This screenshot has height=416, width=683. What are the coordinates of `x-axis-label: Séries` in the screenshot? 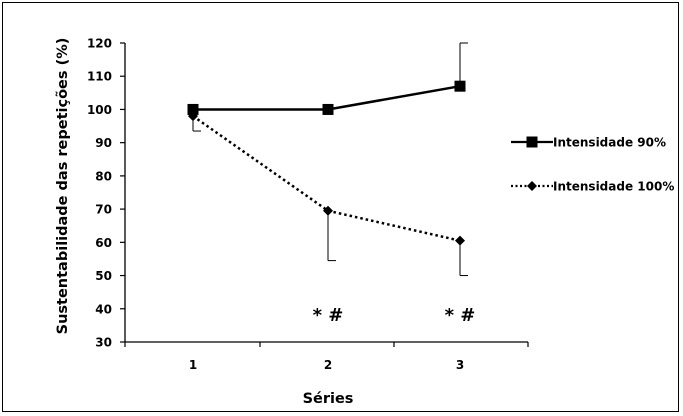 It's located at (328, 399).